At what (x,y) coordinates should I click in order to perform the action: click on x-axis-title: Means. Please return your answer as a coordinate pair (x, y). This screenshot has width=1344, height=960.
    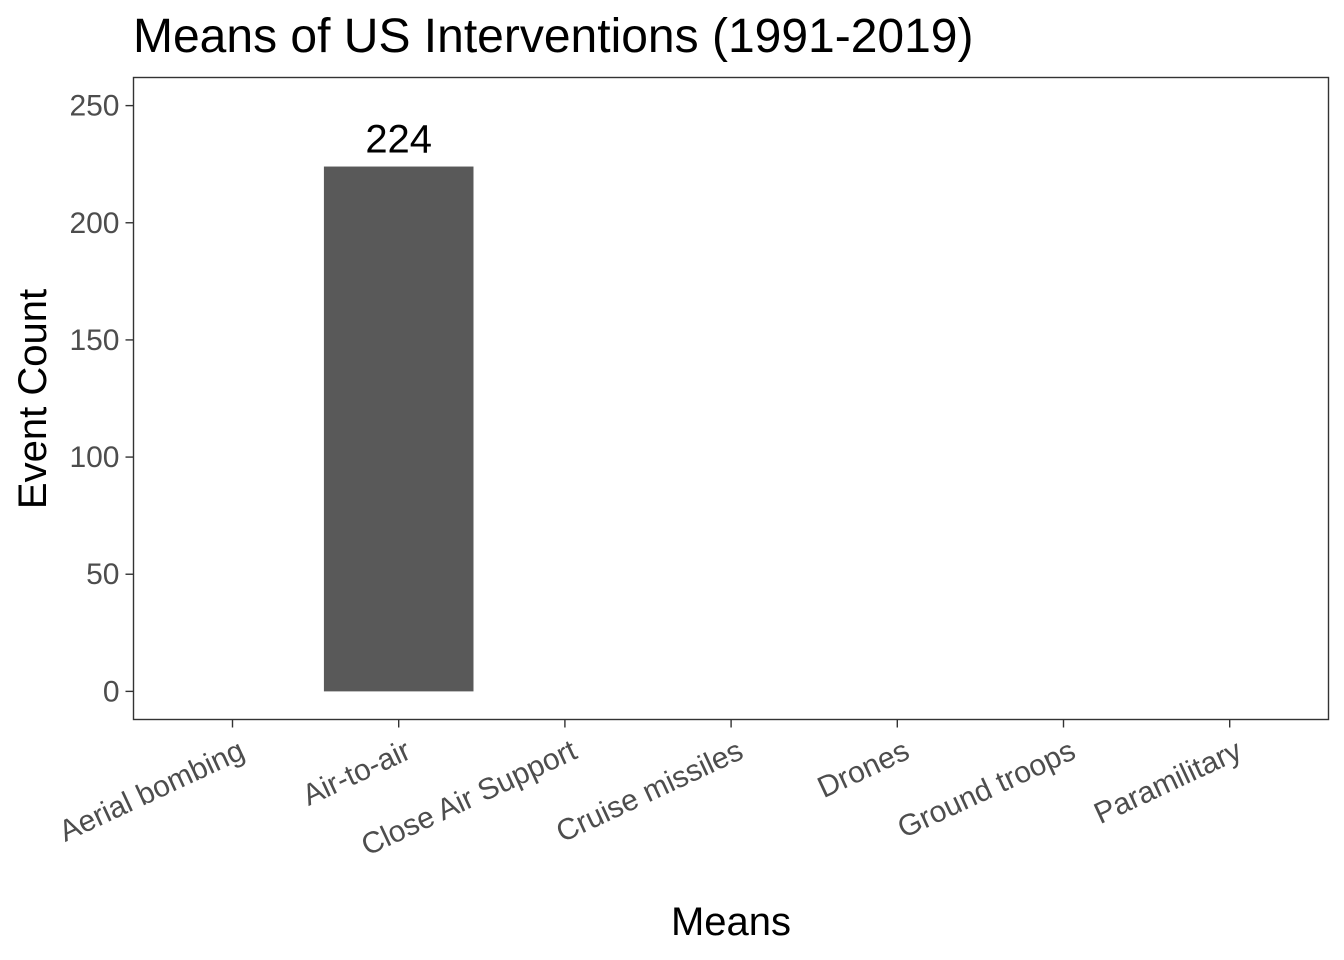
    Looking at the image, I should click on (731, 922).